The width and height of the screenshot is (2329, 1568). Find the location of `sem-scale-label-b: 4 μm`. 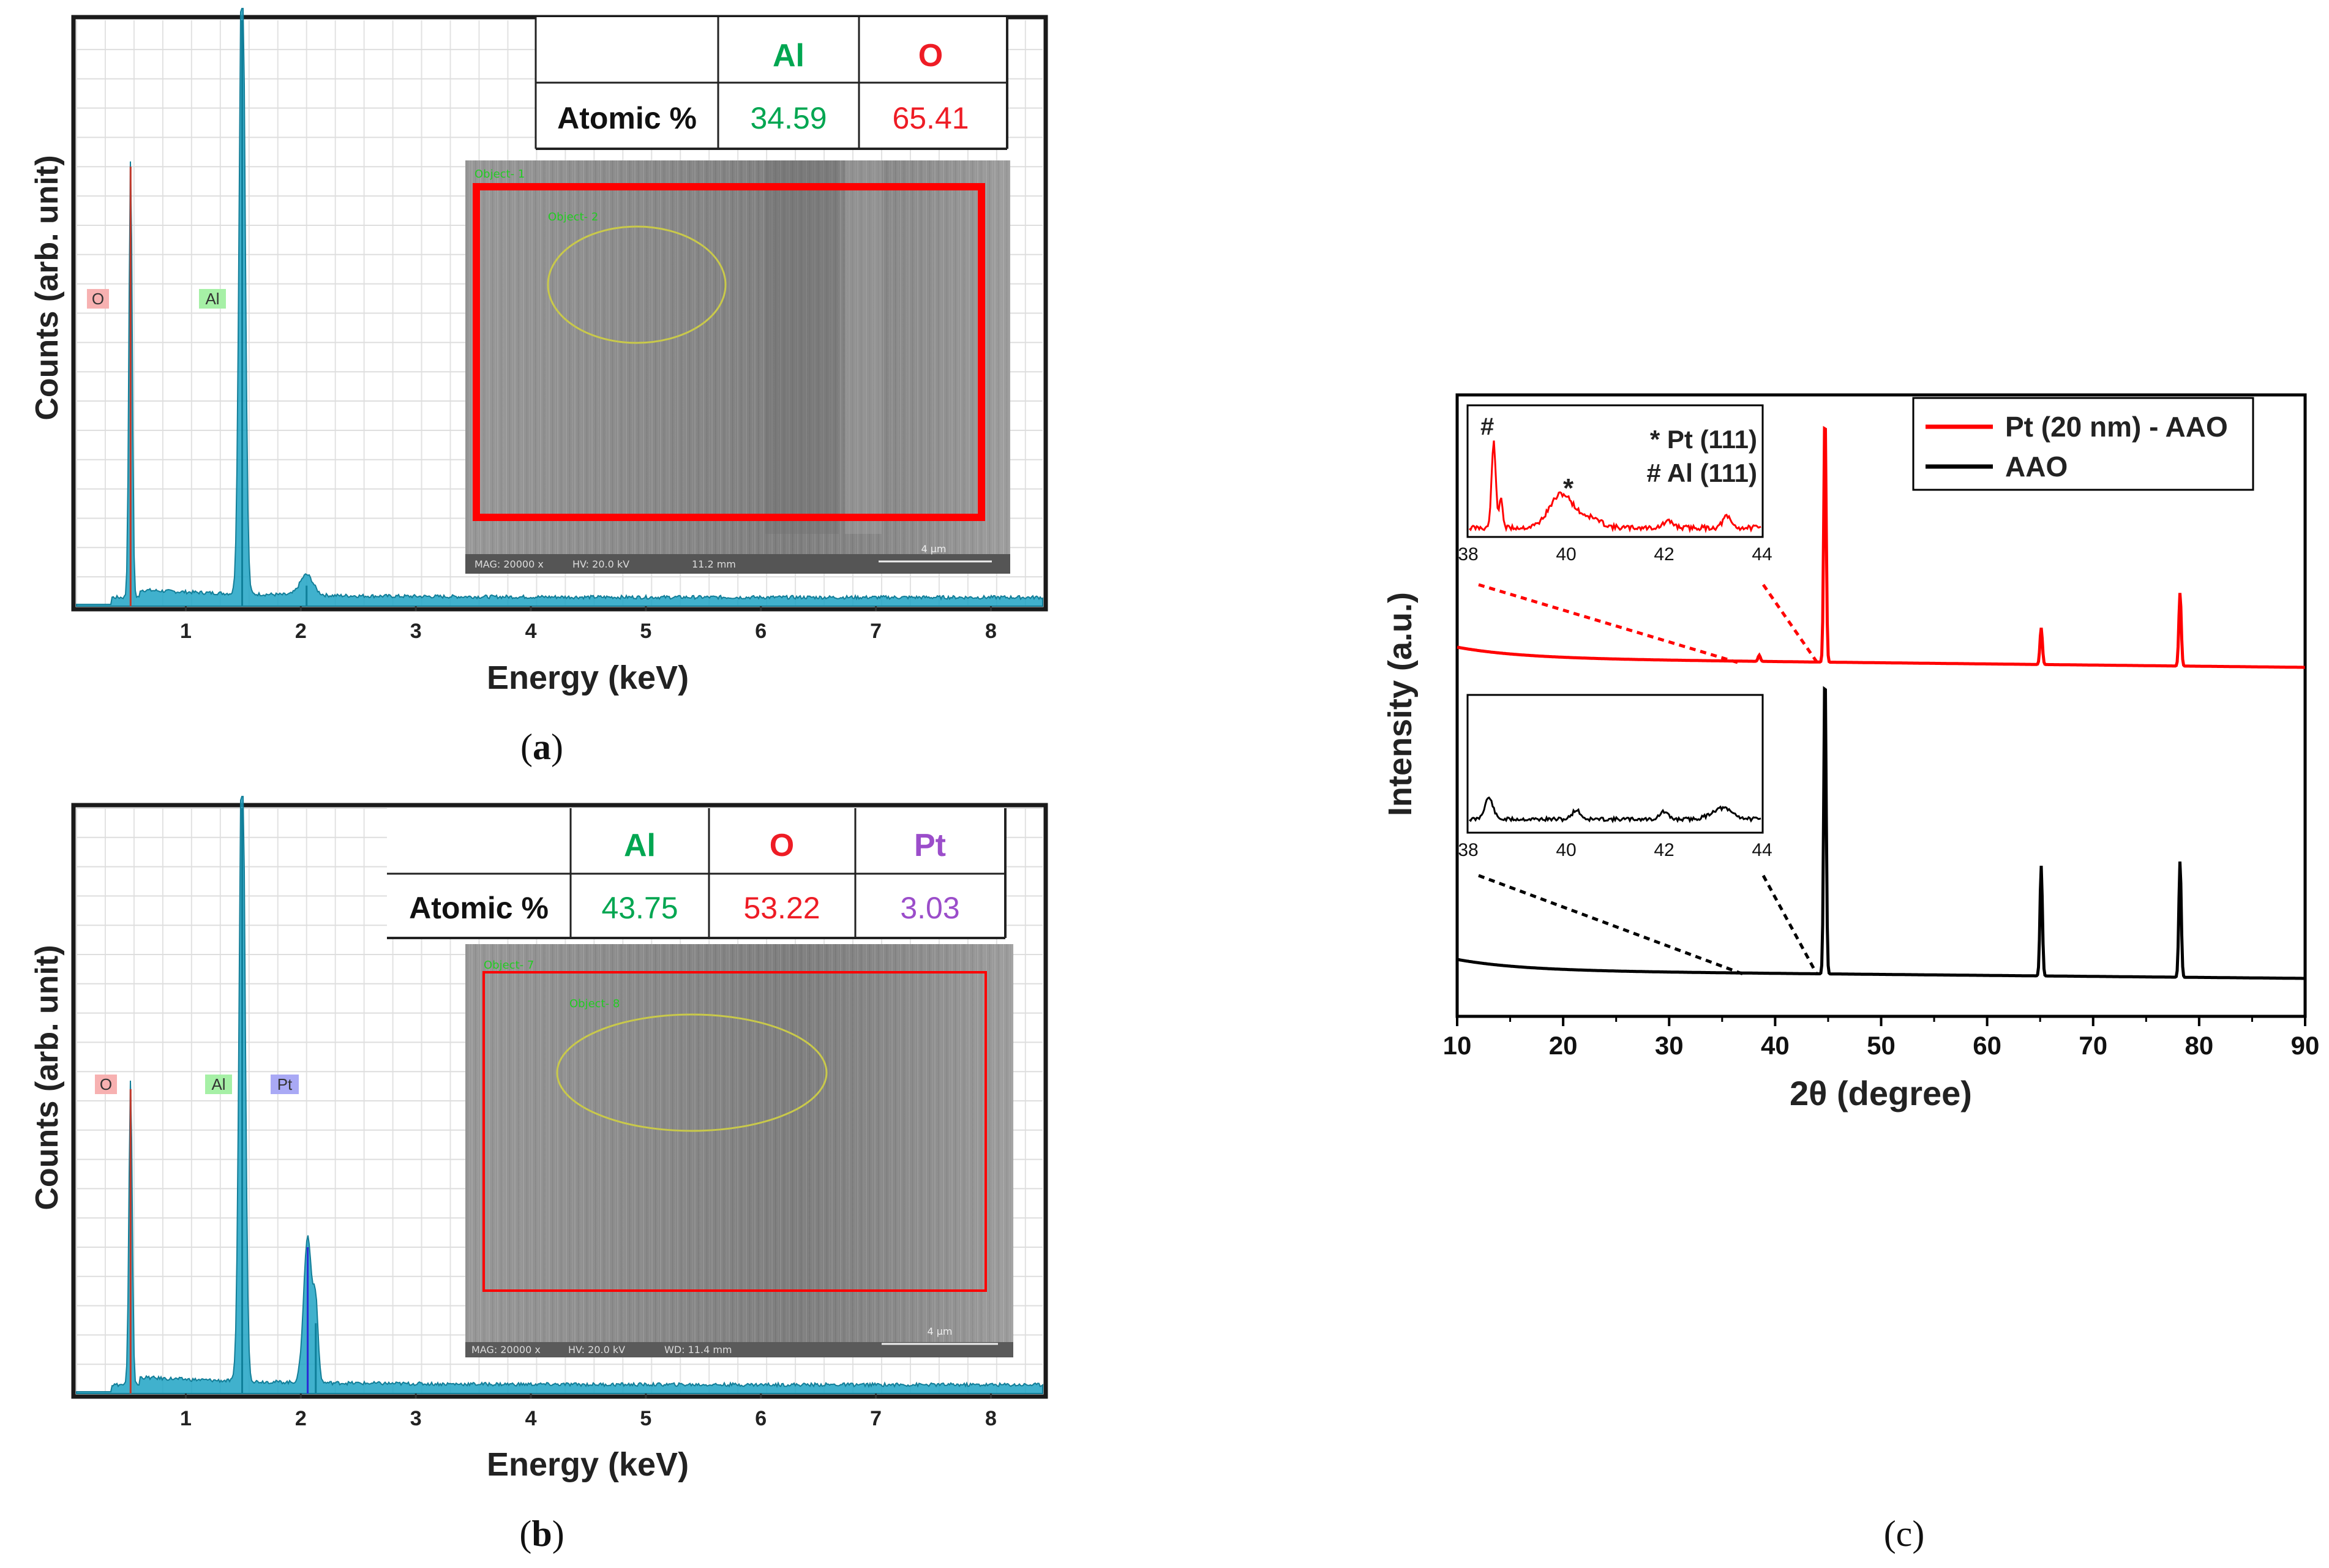

sem-scale-label-b: 4 μm is located at coordinates (939, 1331).